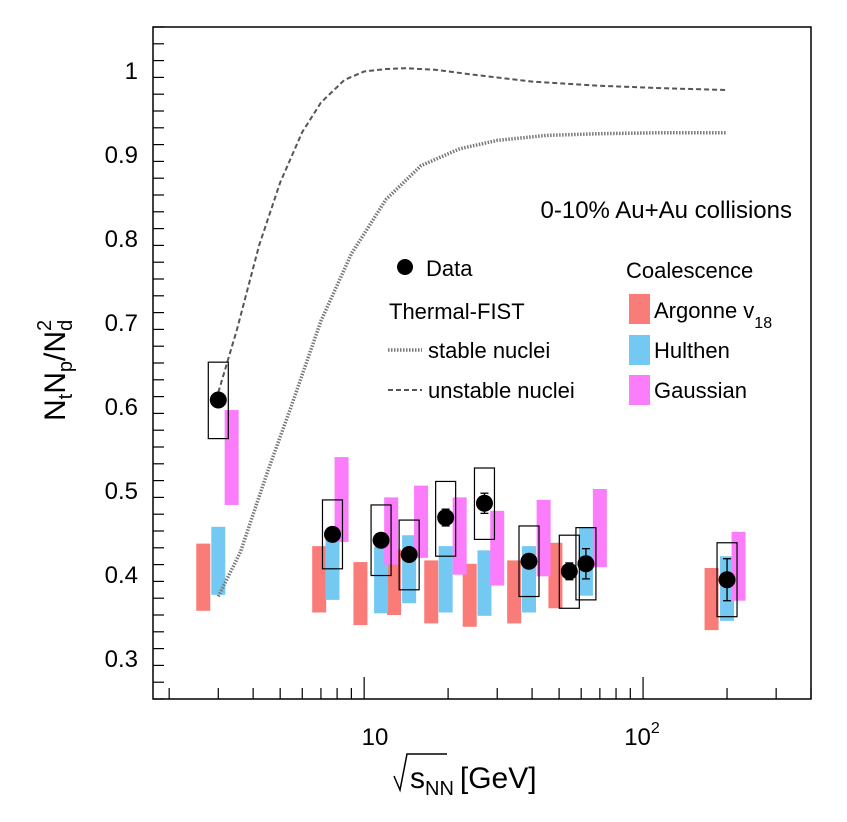 This screenshot has height=822, width=847. What do you see at coordinates (763, 323) in the screenshot?
I see `legend-label-argonne-sub: 18` at bounding box center [763, 323].